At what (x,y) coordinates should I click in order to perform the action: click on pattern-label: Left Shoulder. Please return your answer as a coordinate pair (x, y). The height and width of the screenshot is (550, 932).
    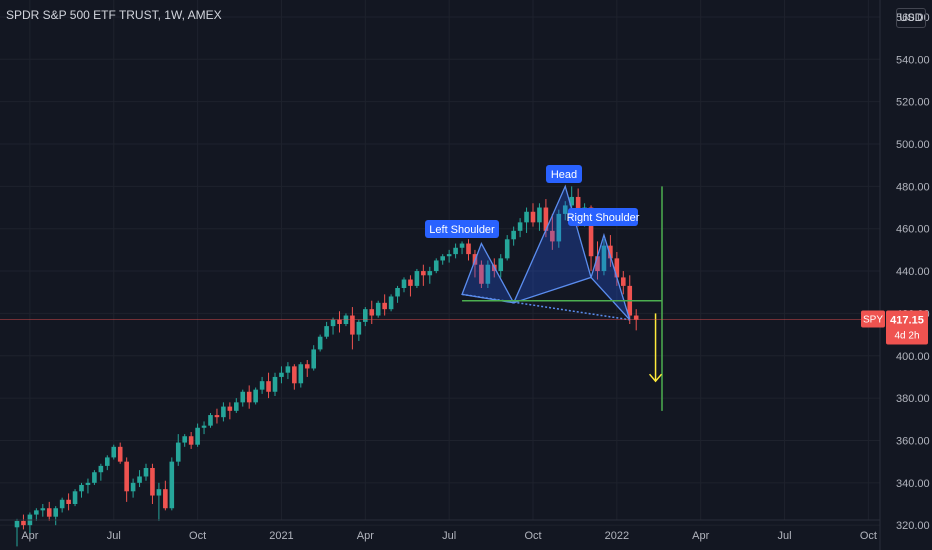
    Looking at the image, I should click on (462, 229).